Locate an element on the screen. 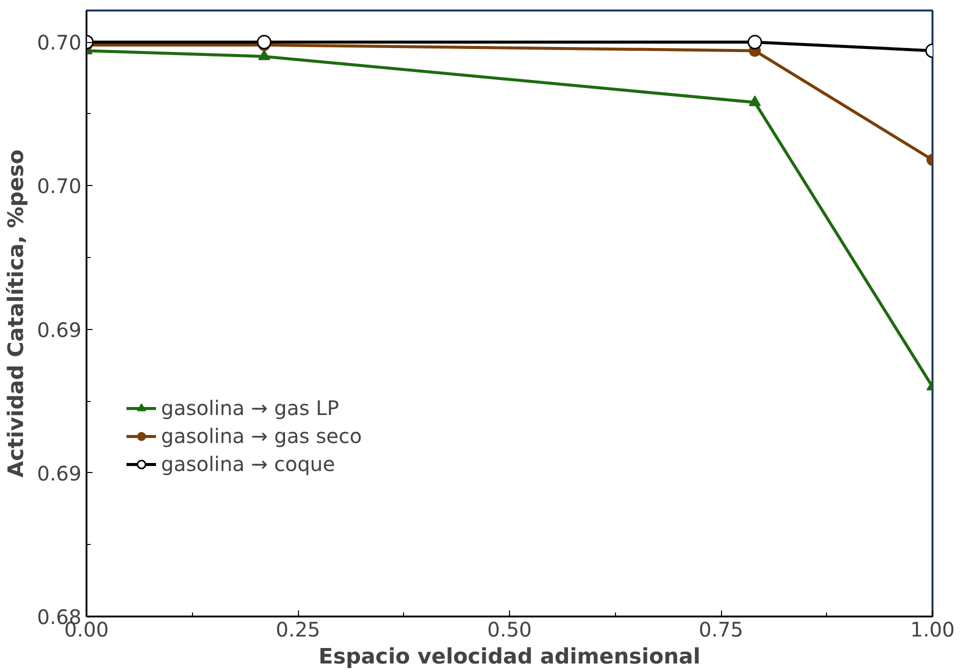 The image size is (962, 672). legend-label: gasolina → gas LP is located at coordinates (250, 408).